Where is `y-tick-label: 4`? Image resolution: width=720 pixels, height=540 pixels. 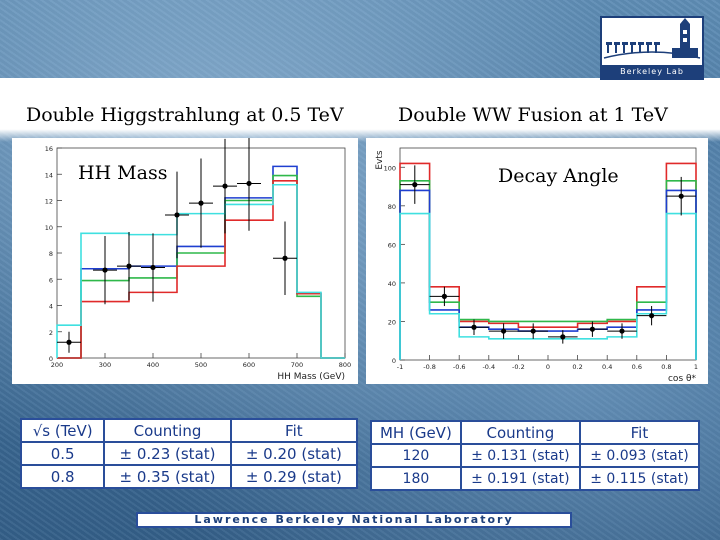 y-tick-label: 4 is located at coordinates (51, 307).